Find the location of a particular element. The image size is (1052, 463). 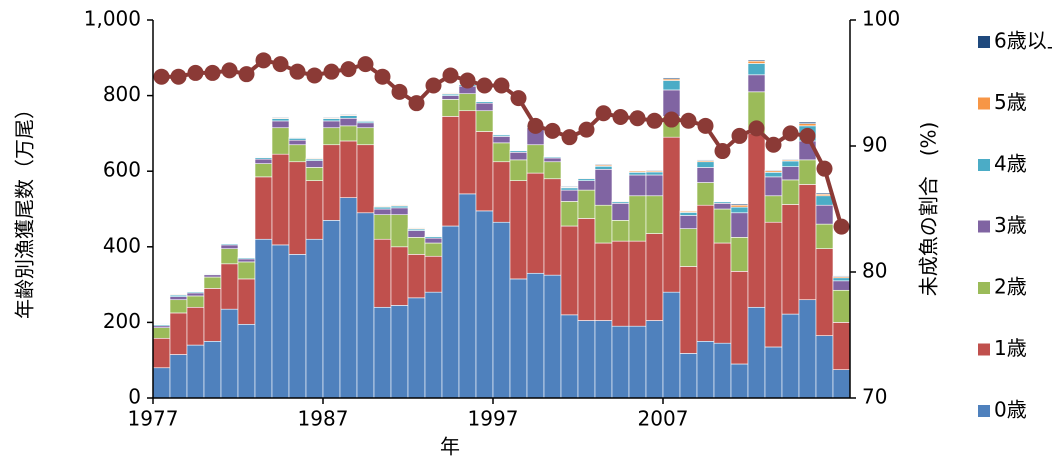

x-tick-label: 1987 is located at coordinates (323, 419).